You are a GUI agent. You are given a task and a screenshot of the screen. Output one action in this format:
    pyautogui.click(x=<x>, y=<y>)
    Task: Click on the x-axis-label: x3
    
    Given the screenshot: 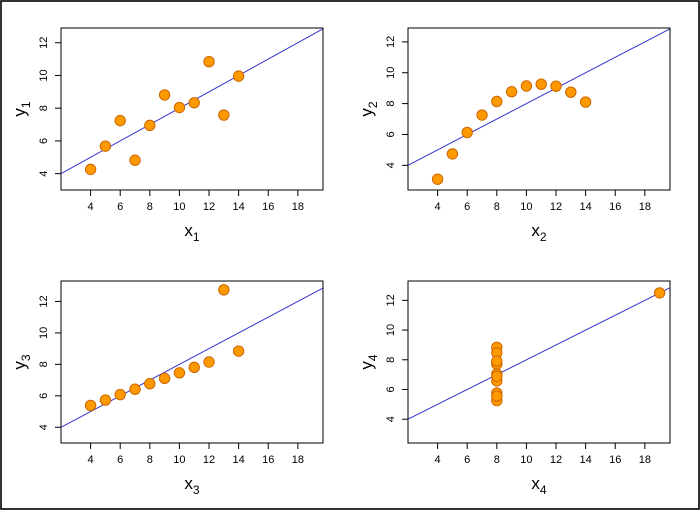 What is the action you would take?
    pyautogui.click(x=192, y=485)
    